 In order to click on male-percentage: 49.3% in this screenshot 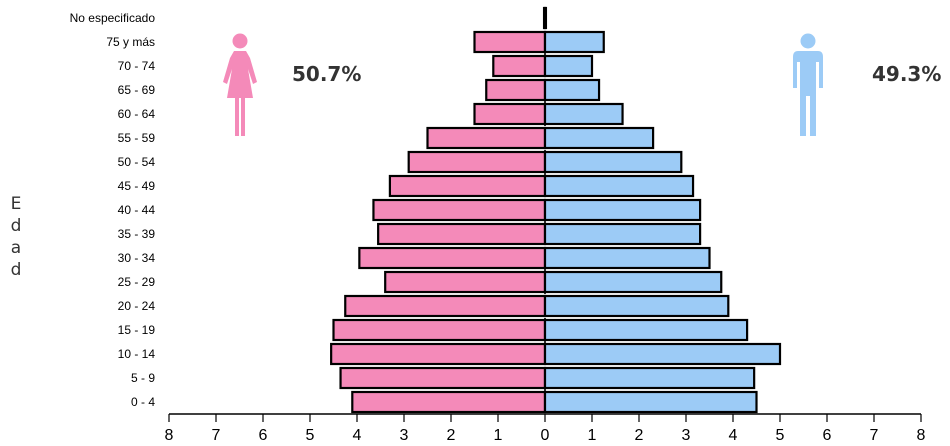, I will do `click(907, 74)`.